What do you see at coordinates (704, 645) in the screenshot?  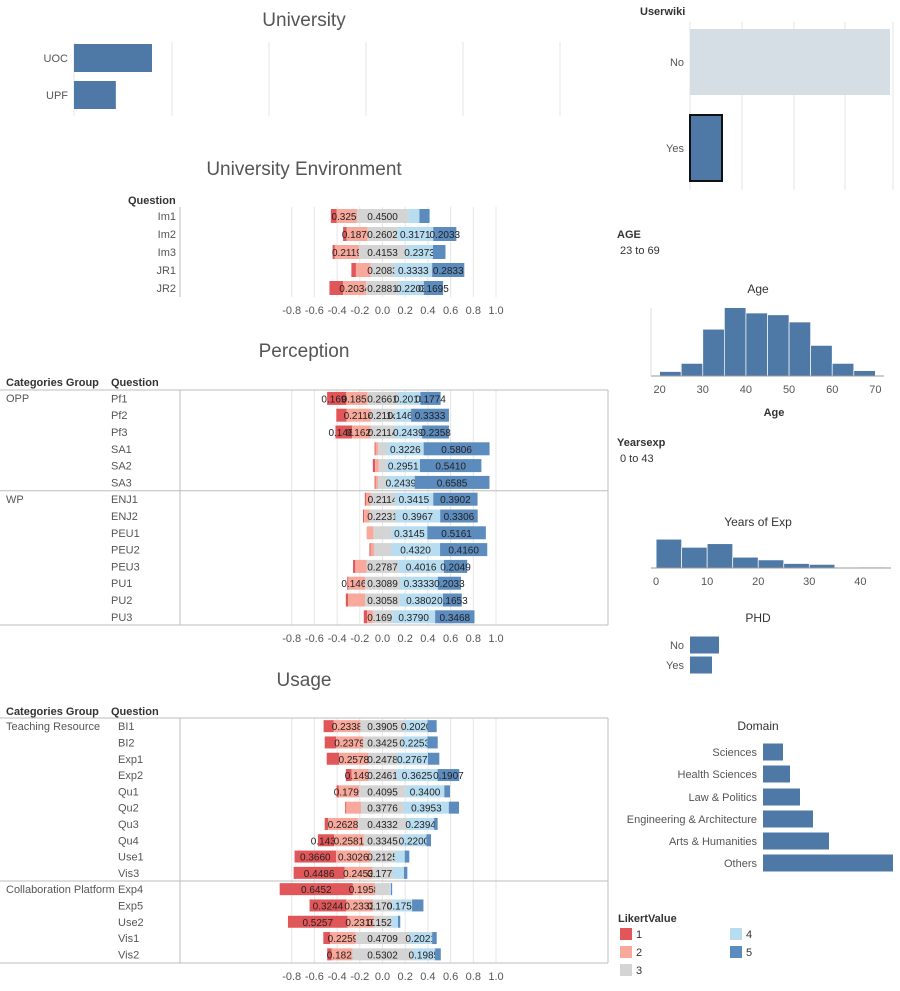 I see `phd-bar-no` at bounding box center [704, 645].